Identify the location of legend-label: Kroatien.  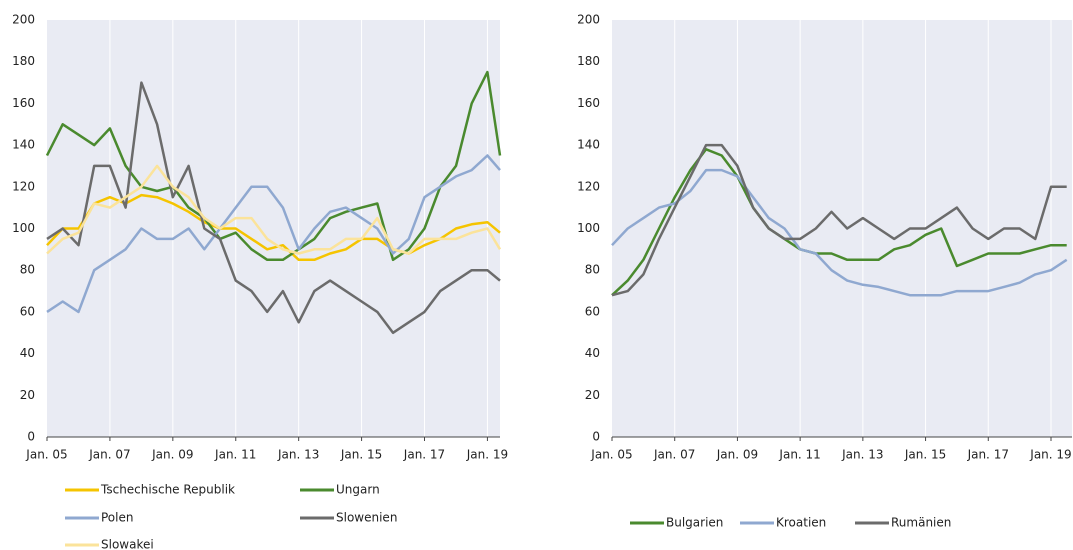
(801, 523).